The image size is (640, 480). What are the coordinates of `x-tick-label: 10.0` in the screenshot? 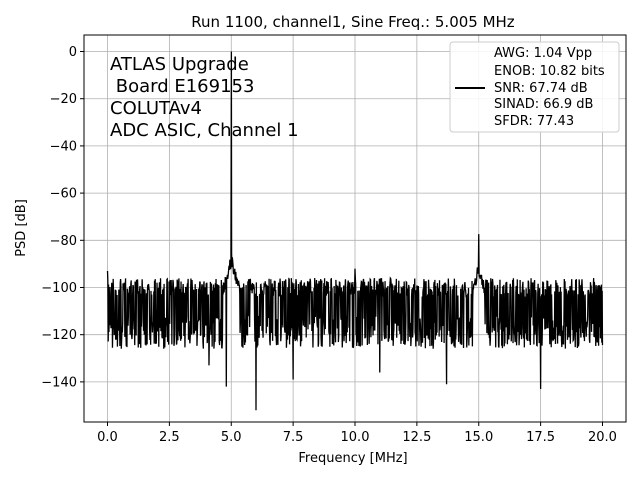 It's located at (355, 437).